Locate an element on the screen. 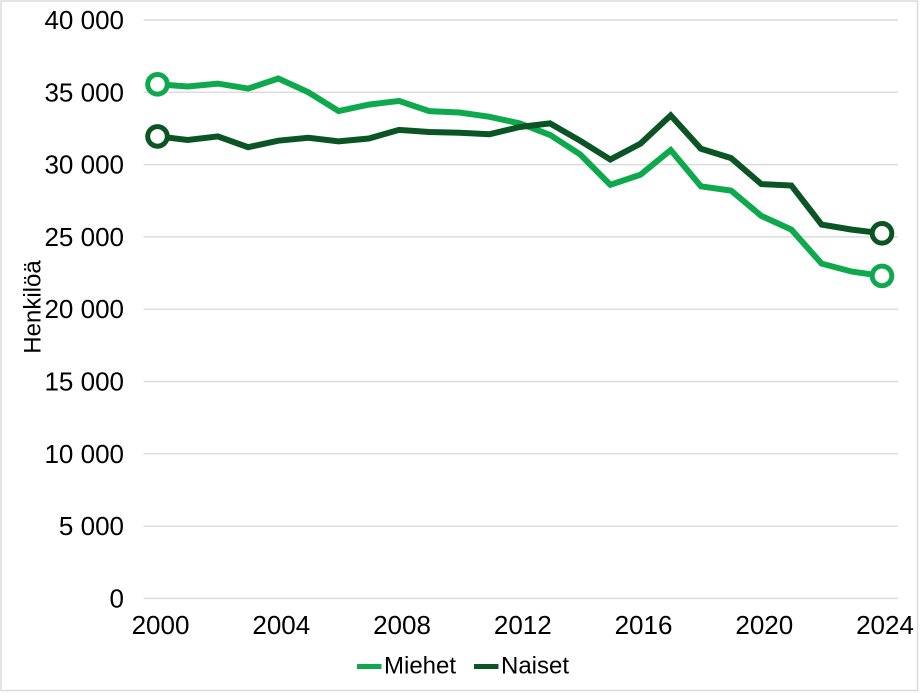 This screenshot has width=921, height=693. svg-text: 25 000 is located at coordinates (84, 237).